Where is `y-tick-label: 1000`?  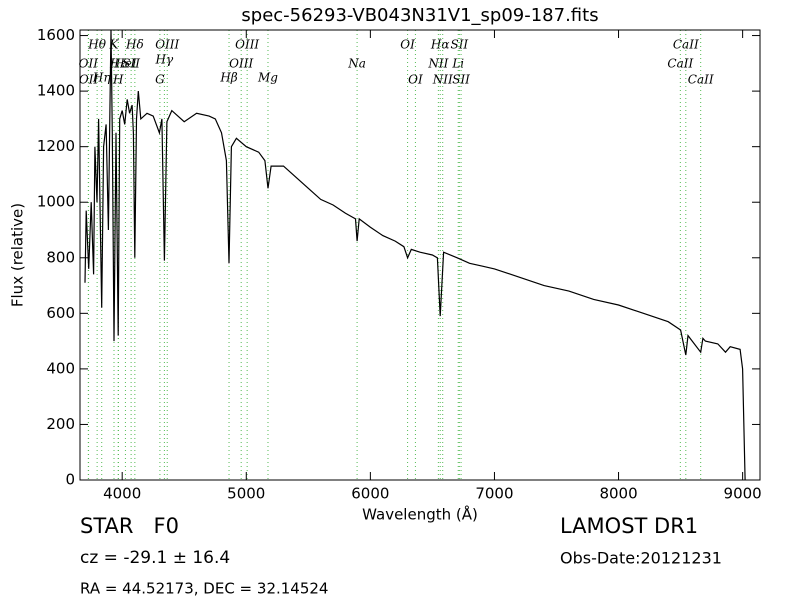 y-tick-label: 1000 is located at coordinates (56, 202).